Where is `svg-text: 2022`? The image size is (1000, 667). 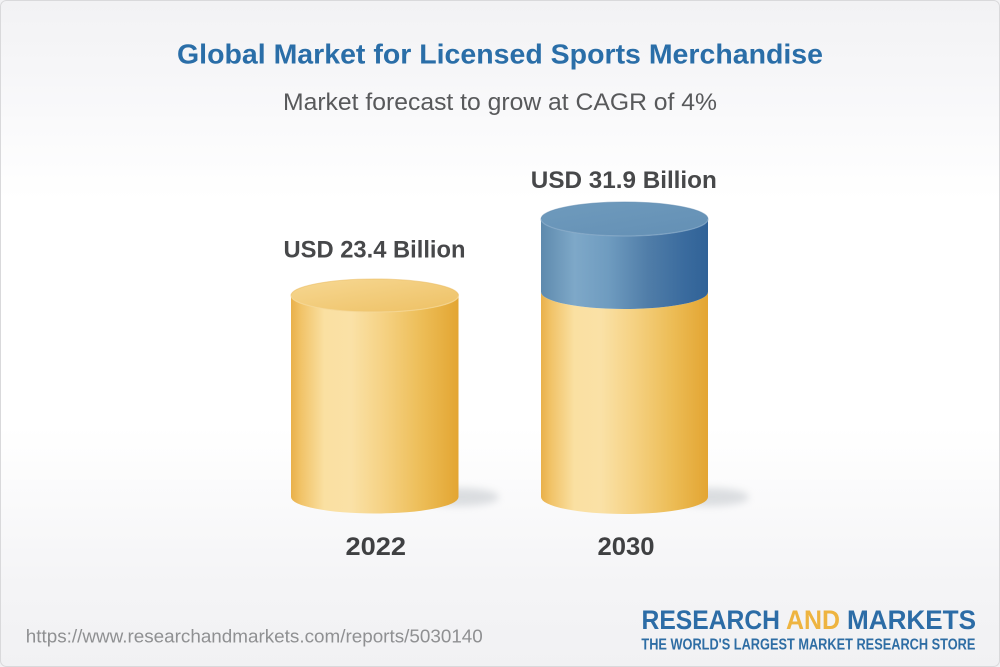
svg-text: 2022 is located at coordinates (376, 547).